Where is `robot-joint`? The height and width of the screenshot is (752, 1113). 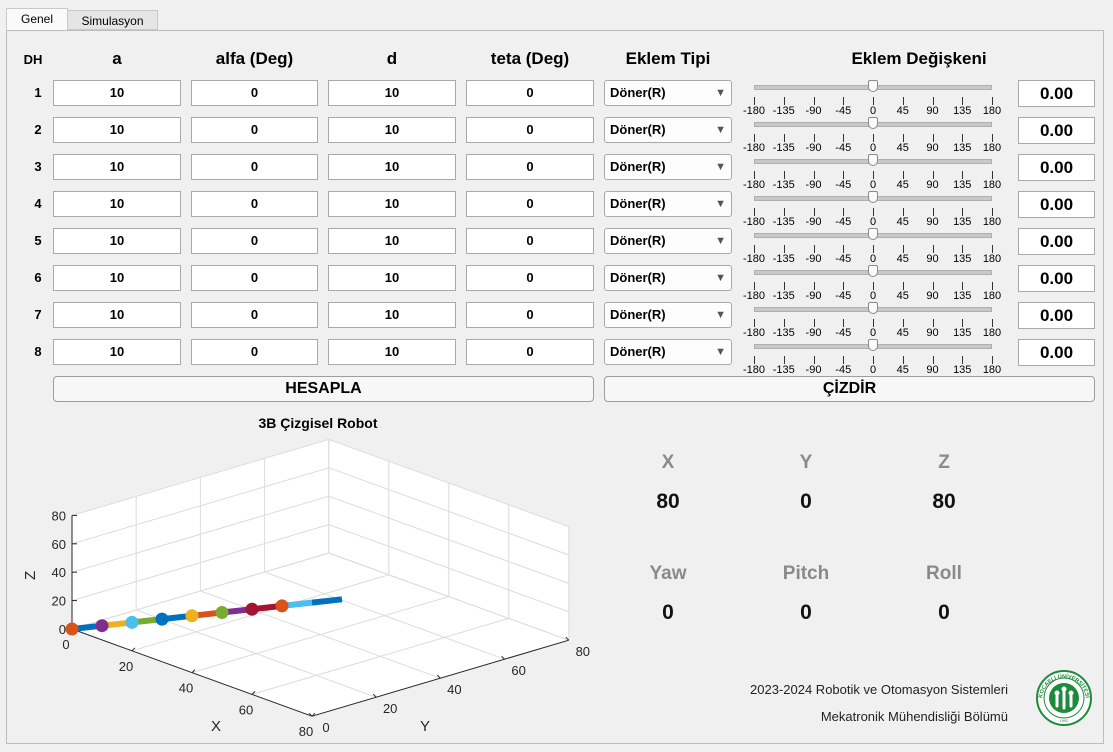 robot-joint is located at coordinates (252, 609).